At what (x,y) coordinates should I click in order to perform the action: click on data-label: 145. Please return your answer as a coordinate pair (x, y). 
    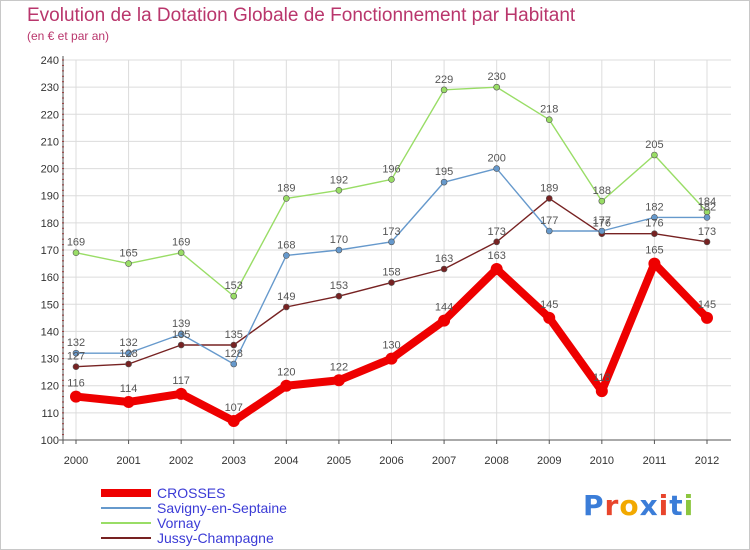
    Looking at the image, I should click on (549, 305).